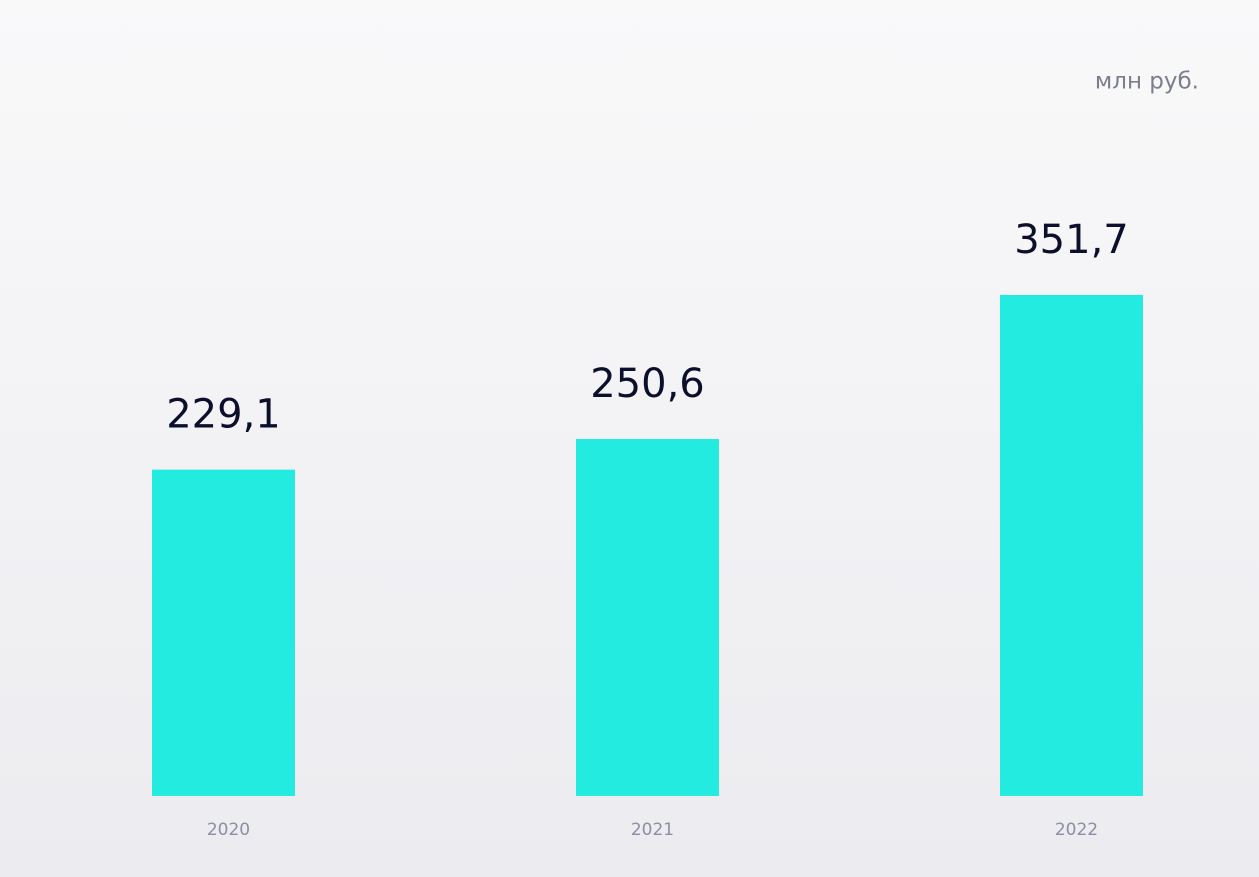  What do you see at coordinates (1076, 830) in the screenshot?
I see `x-tick-label: 2022` at bounding box center [1076, 830].